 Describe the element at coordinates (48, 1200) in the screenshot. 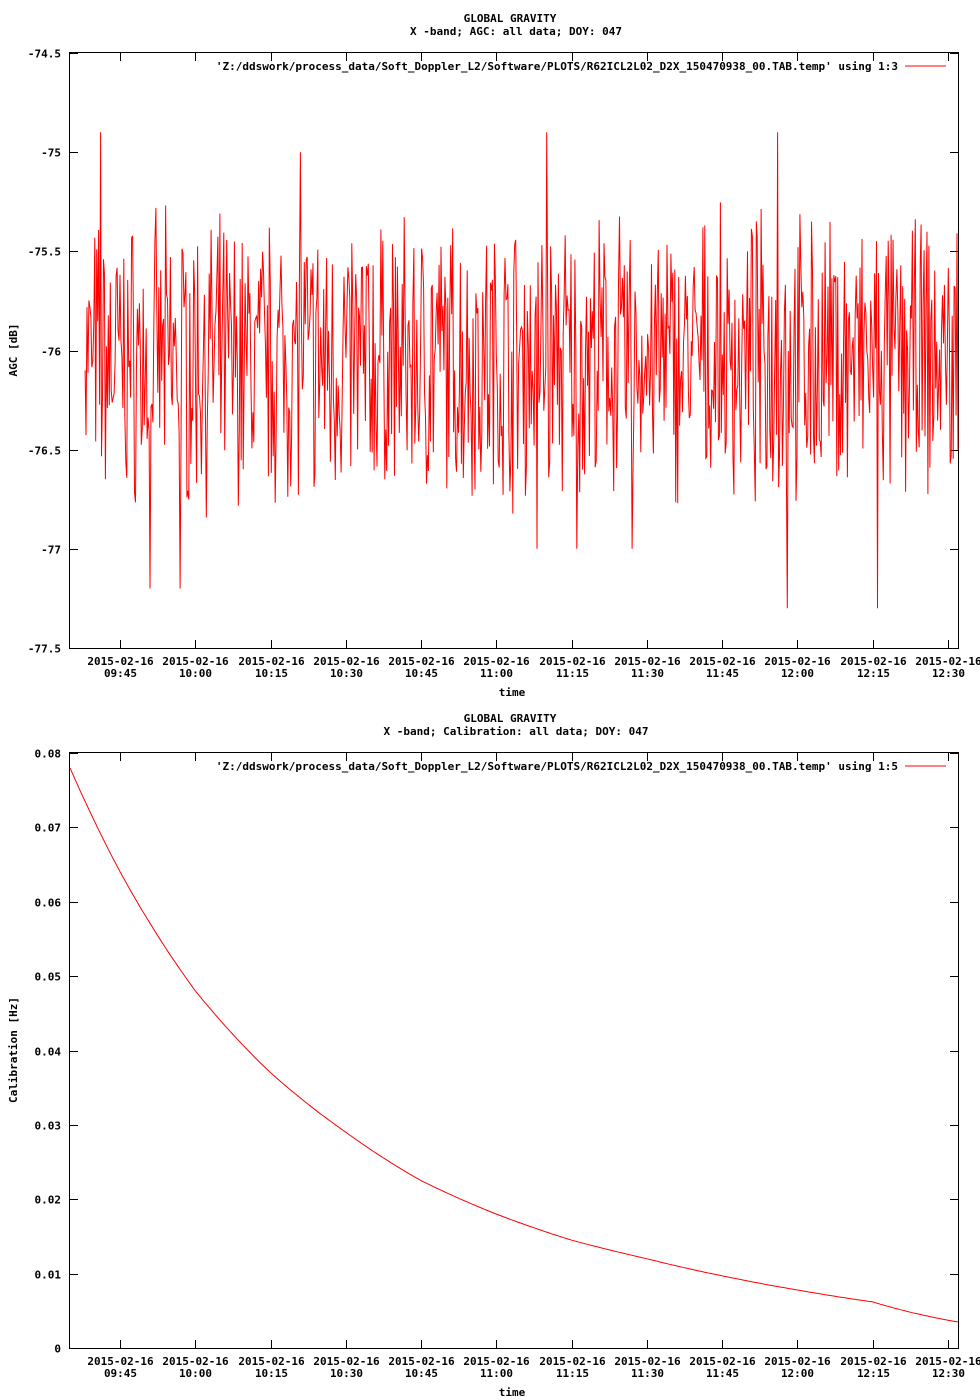

I see `calibration-y-tick-label: 0.02` at that location.